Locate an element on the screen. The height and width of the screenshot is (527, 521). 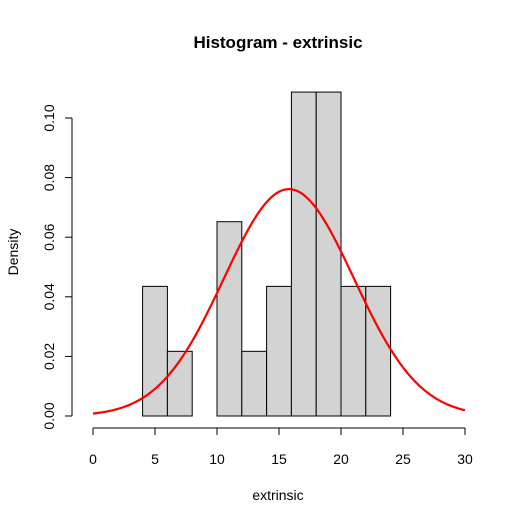
x-tick-label-1: 5 is located at coordinates (155, 459).